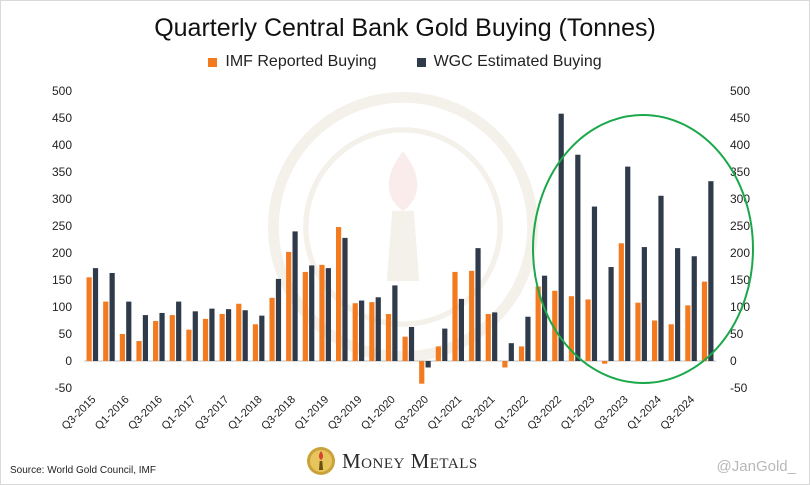 The width and height of the screenshot is (810, 485). Describe the element at coordinates (321, 461) in the screenshot. I see `torch-coin-icon` at that location.